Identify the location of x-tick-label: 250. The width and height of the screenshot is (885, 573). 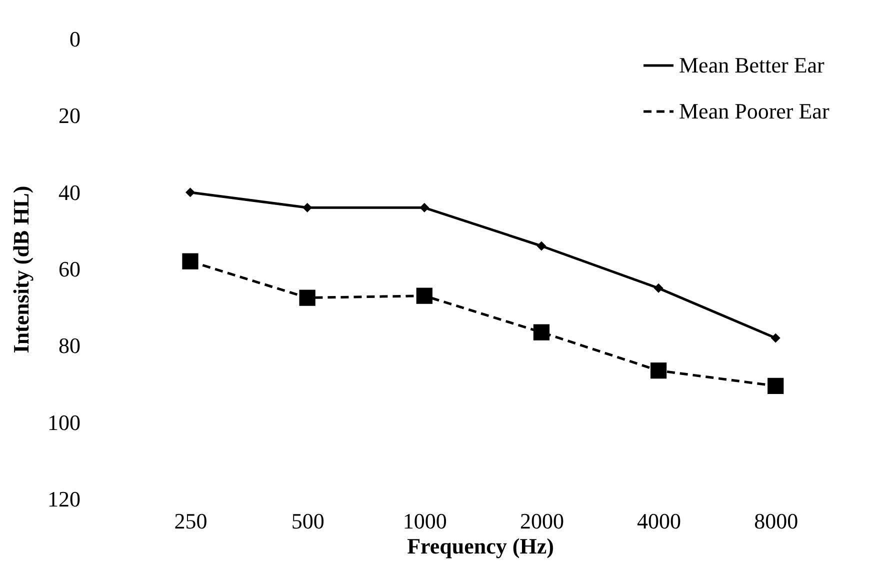
(191, 521).